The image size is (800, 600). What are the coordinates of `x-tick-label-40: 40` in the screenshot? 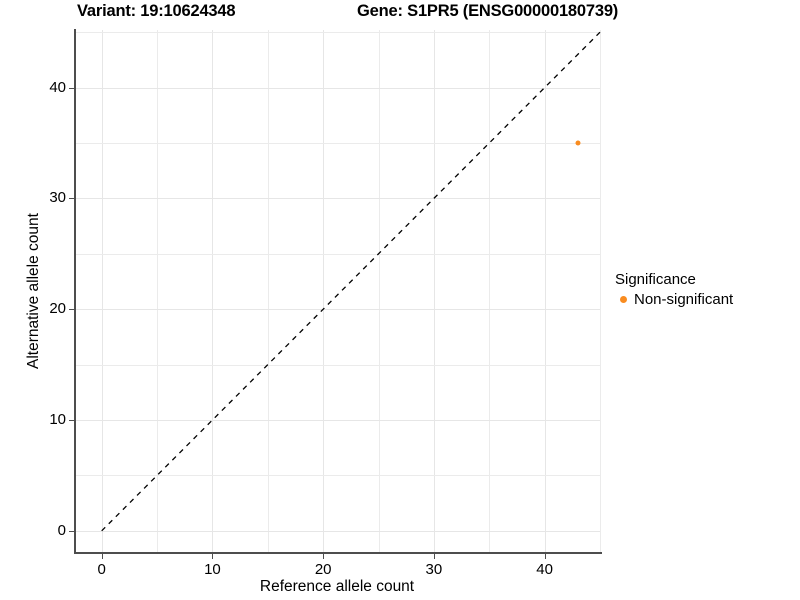 It's located at (544, 569).